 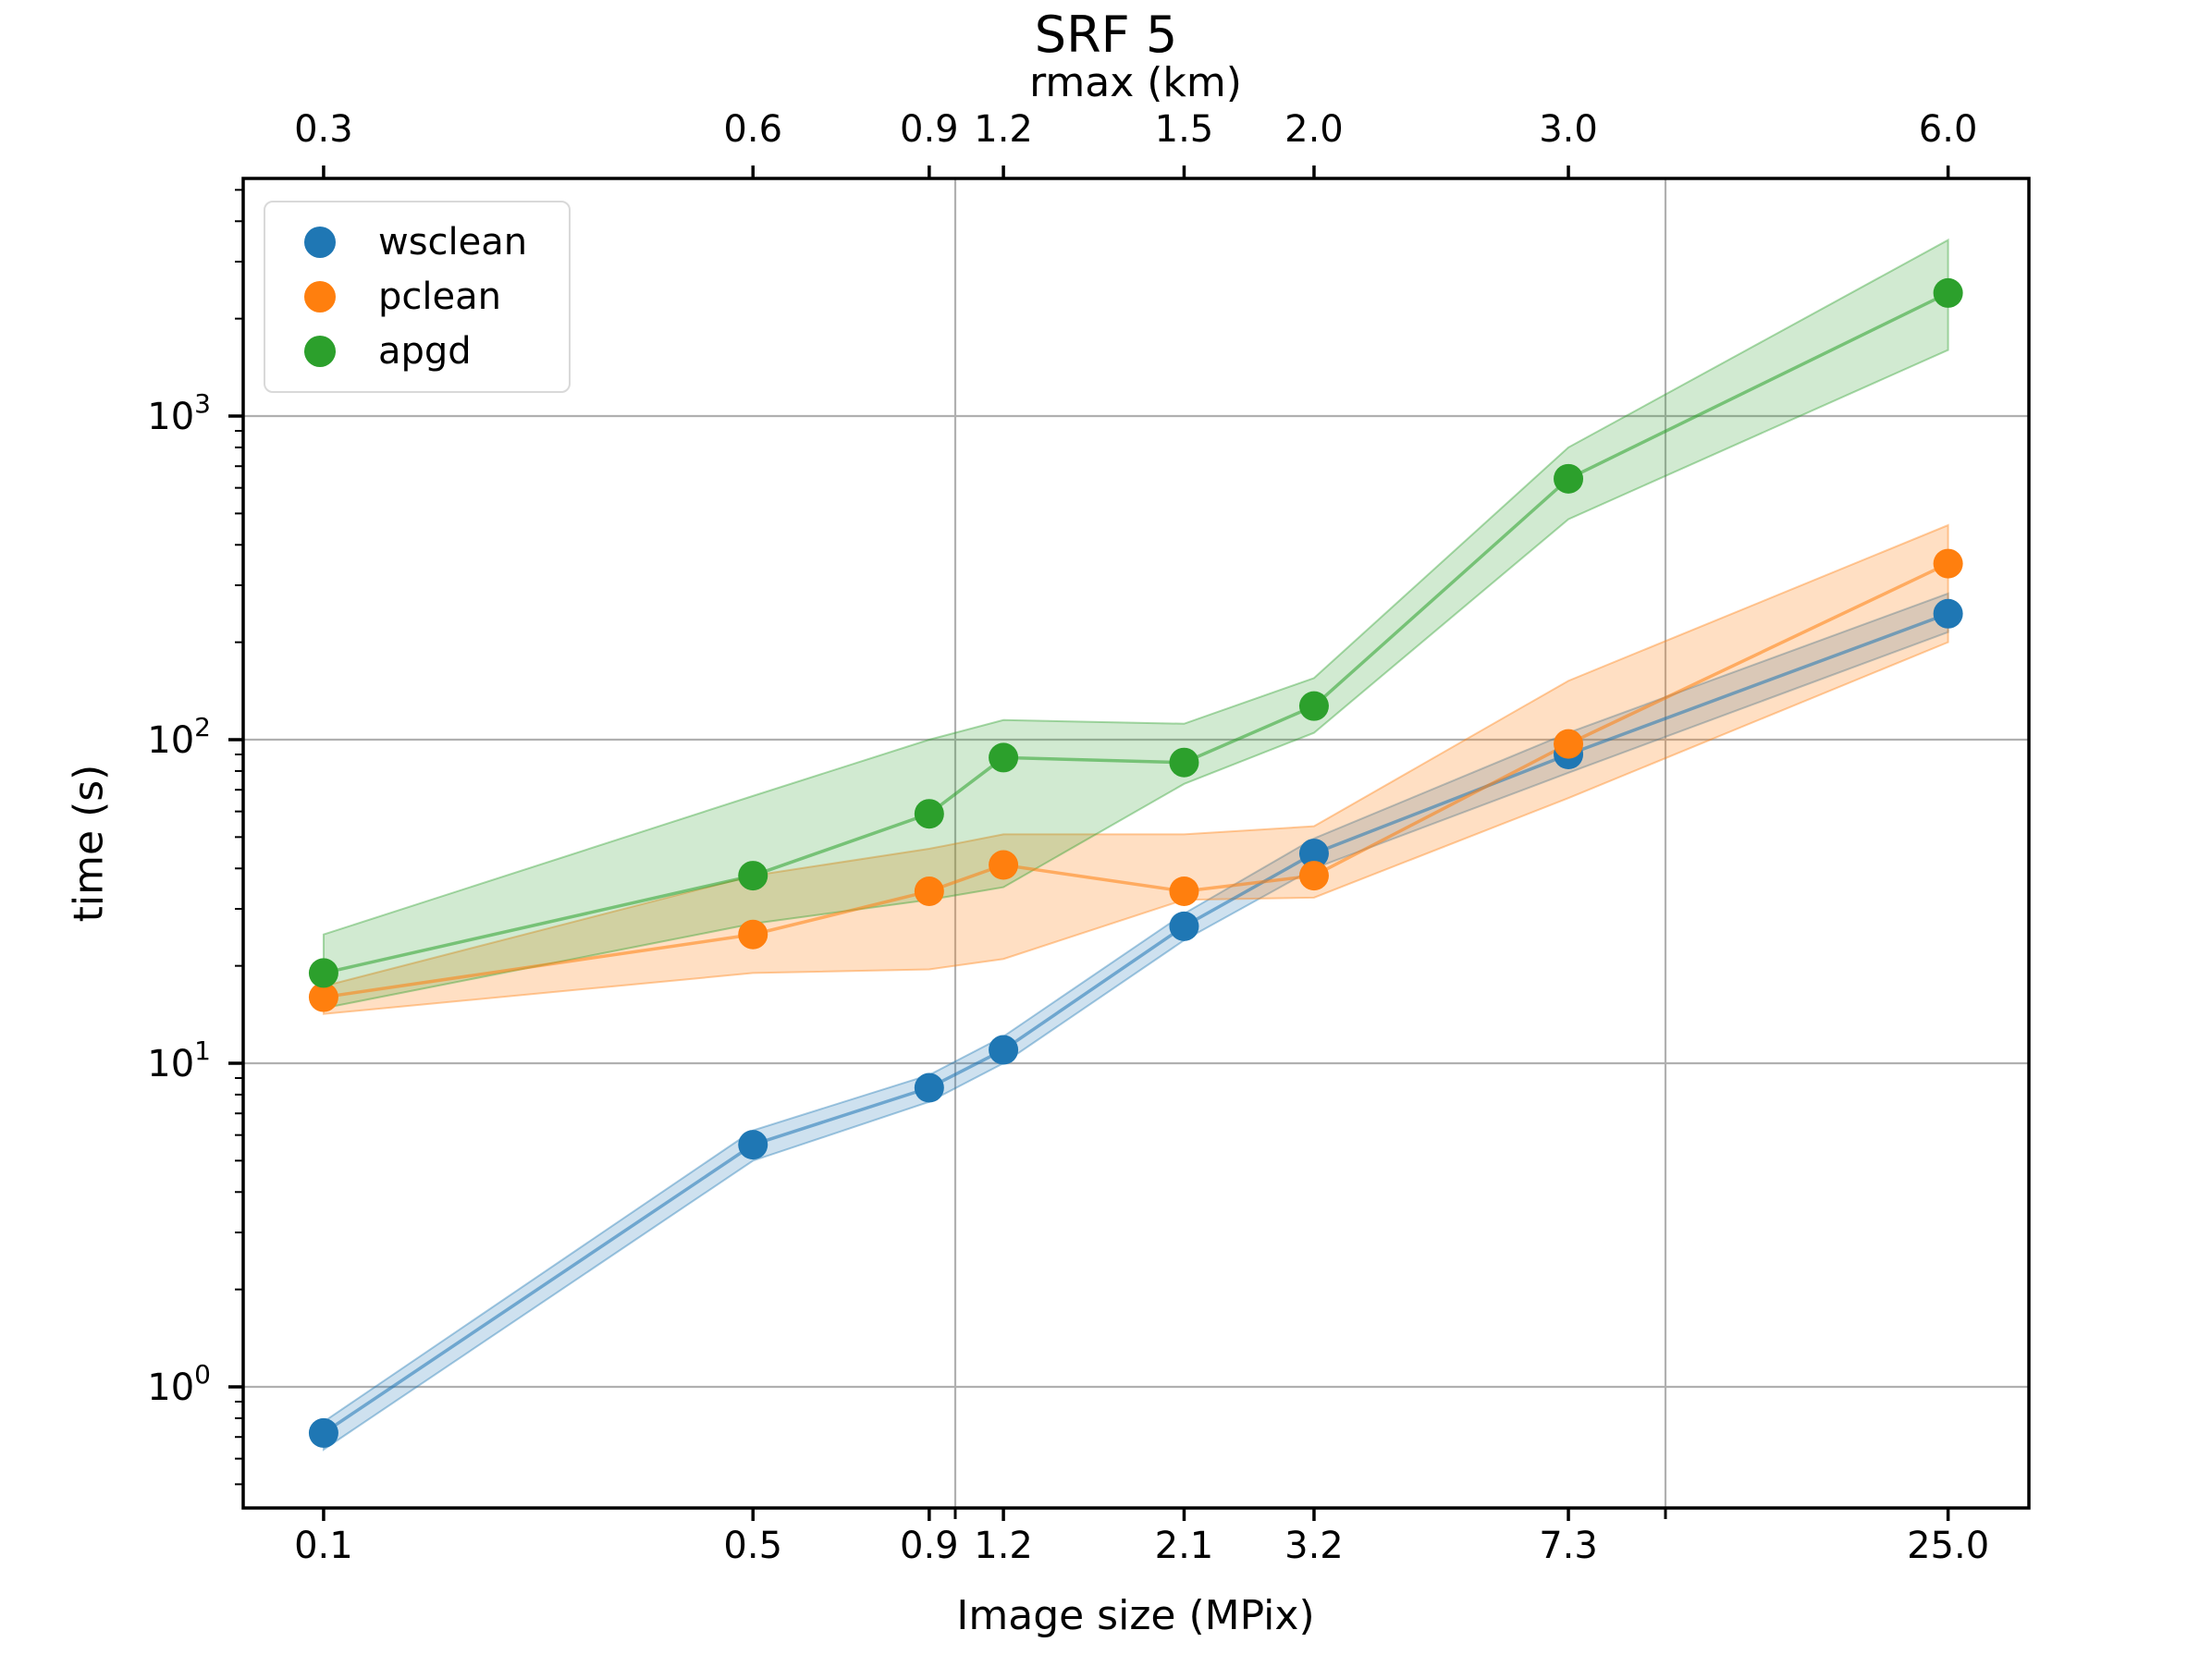 What do you see at coordinates (324, 130) in the screenshot?
I see `x-top-tick-label-0.3: 0.3` at bounding box center [324, 130].